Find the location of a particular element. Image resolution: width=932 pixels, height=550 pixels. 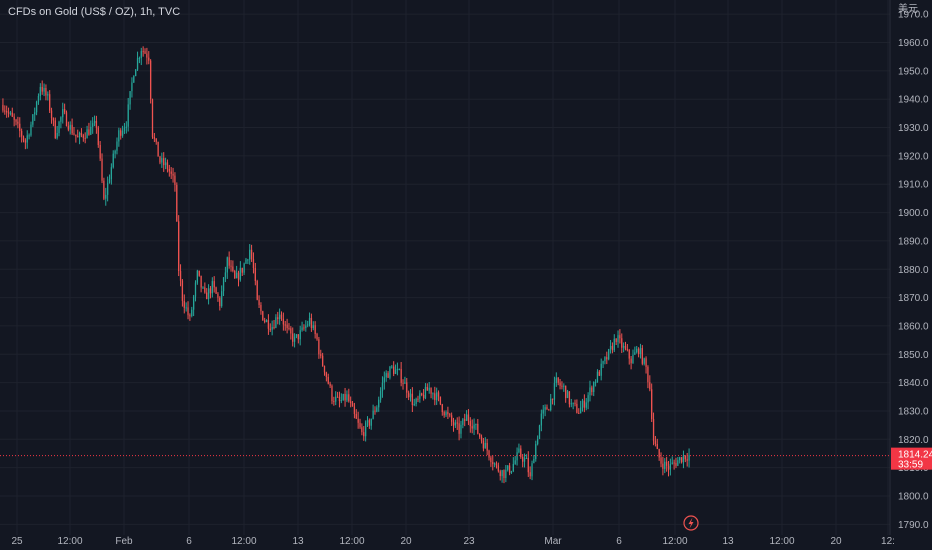

y-tick-label: 1940.0 is located at coordinates (913, 100).